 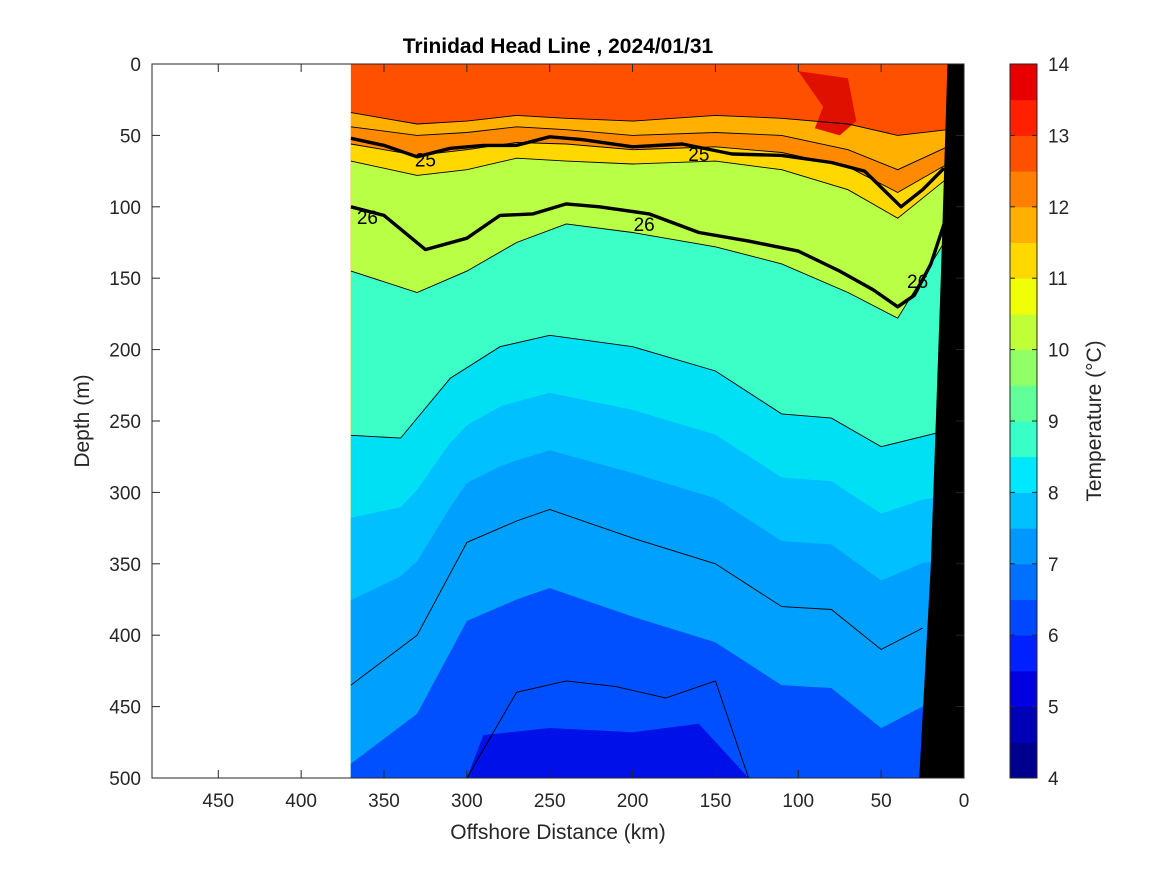 I want to click on y-tick-label: 450, so click(x=125, y=708).